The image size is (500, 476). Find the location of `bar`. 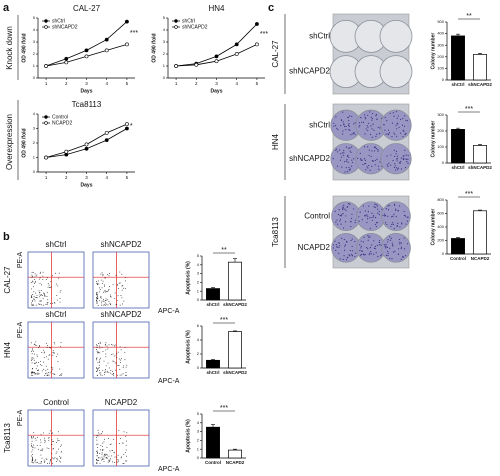

bar is located at coordinates (458, 146).